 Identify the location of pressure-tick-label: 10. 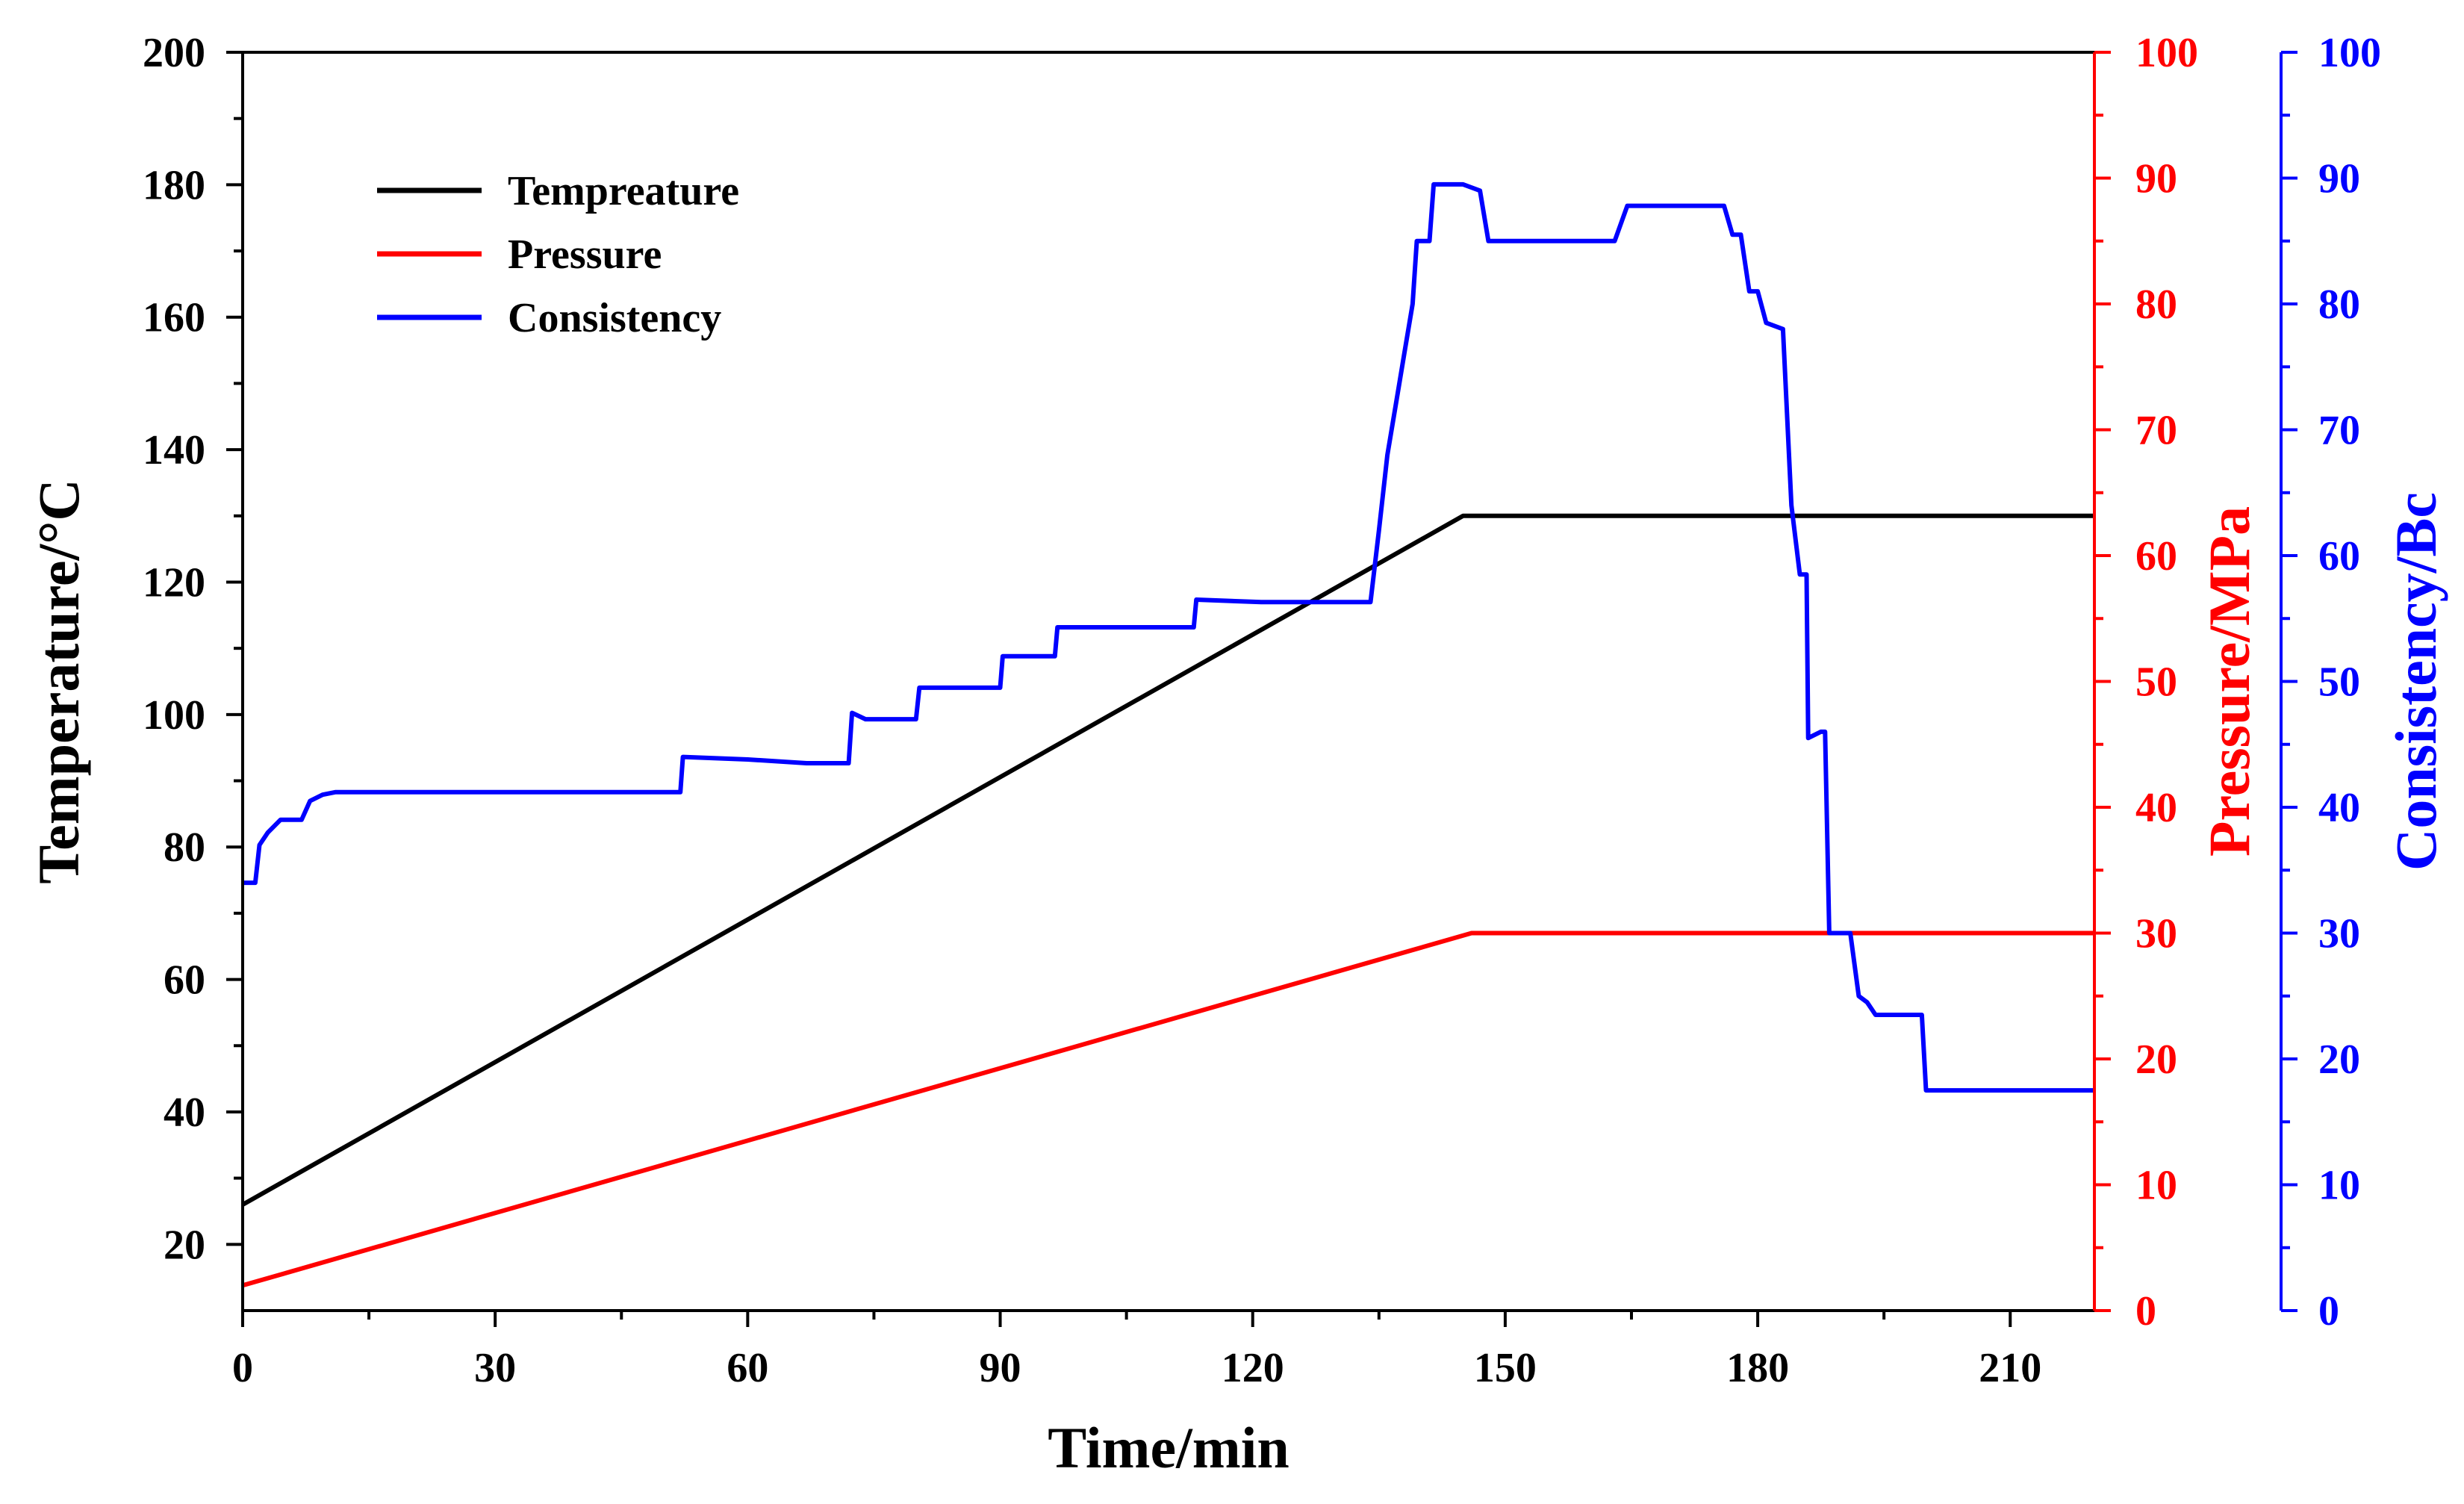
(2156, 1186).